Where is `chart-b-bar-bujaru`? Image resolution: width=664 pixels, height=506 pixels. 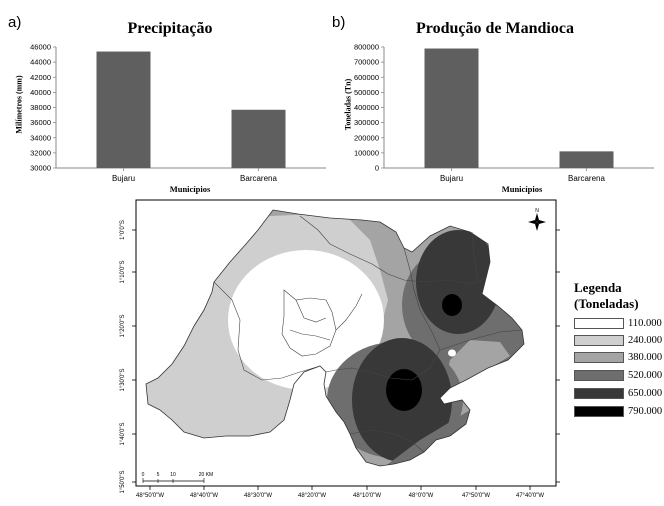
chart-b-bar-bujaru is located at coordinates (451, 108).